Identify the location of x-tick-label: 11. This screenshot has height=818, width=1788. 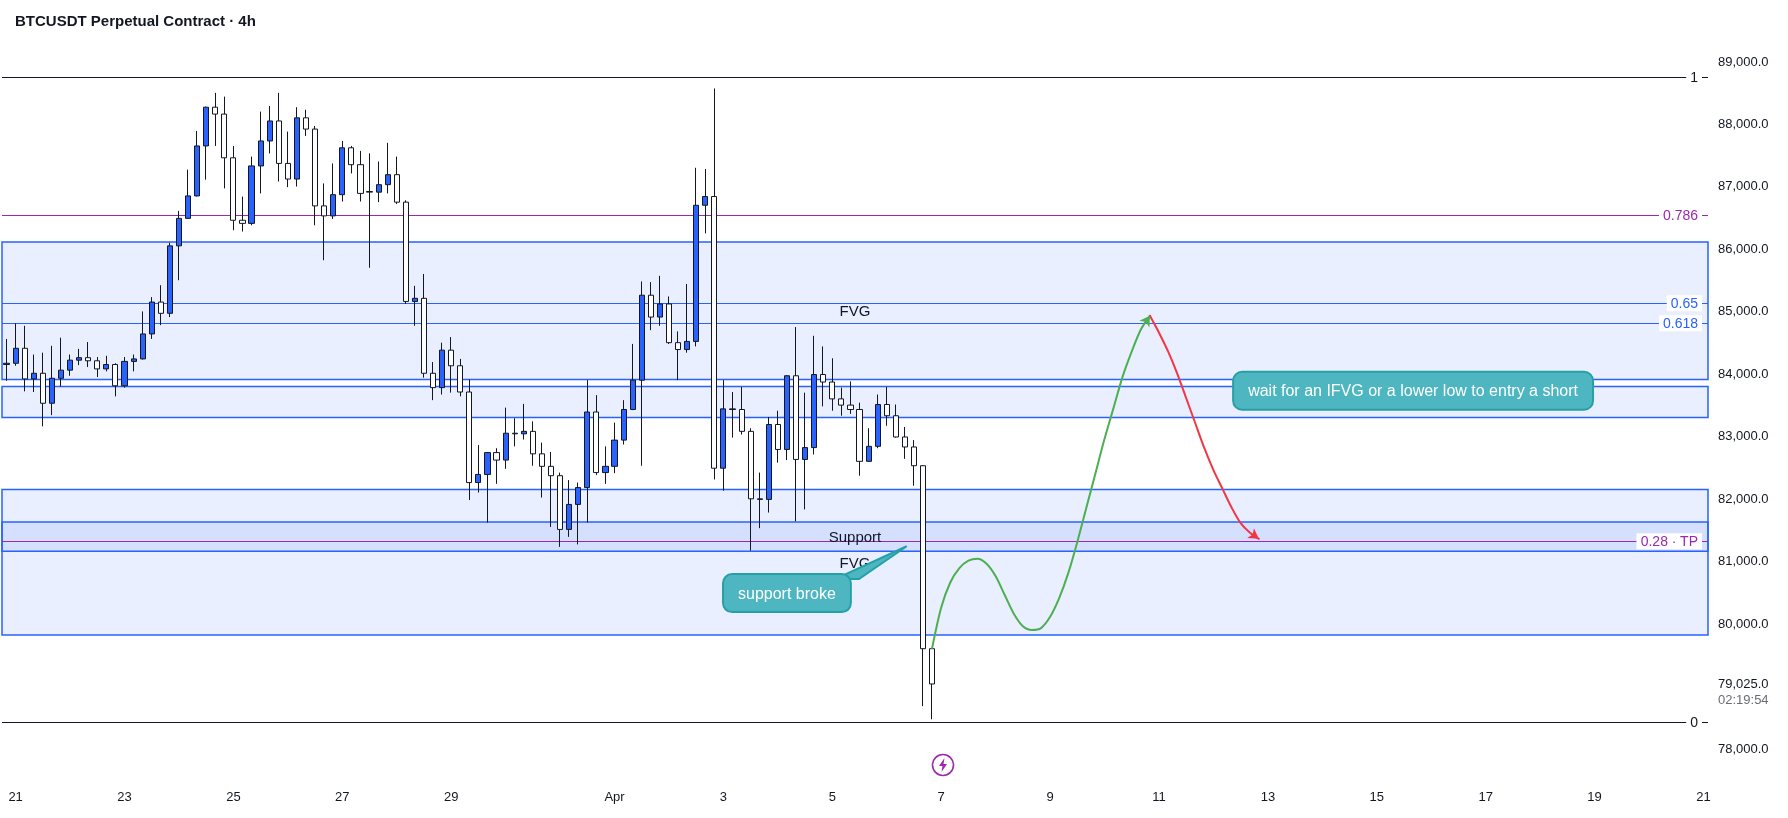
(1159, 796).